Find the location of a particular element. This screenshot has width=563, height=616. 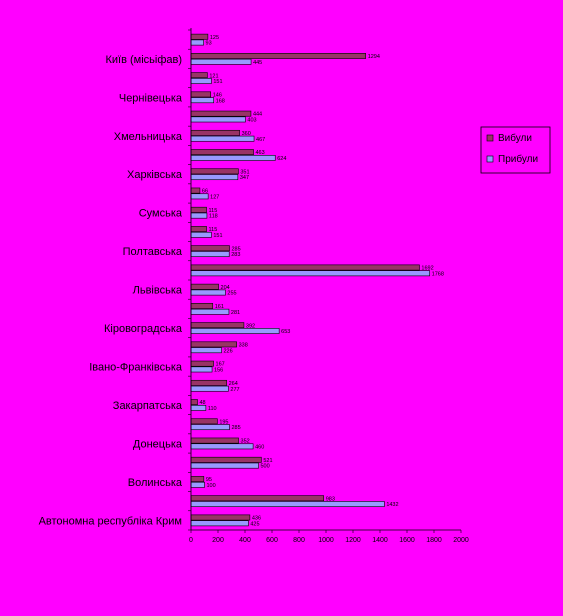

data-label-vybuly-17: 167 is located at coordinates (220, 365).